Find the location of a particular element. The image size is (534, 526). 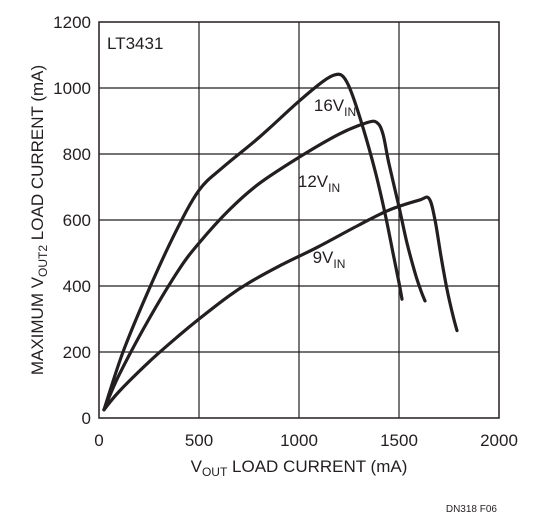

x-tick-label: 0 is located at coordinates (98, 440).